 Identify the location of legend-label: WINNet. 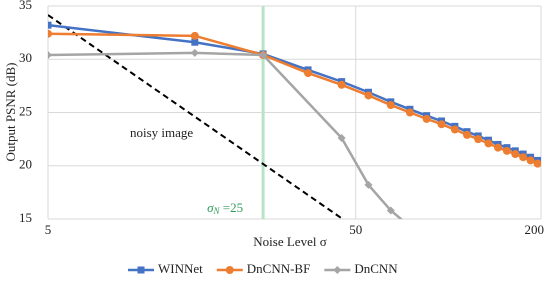
(180, 268).